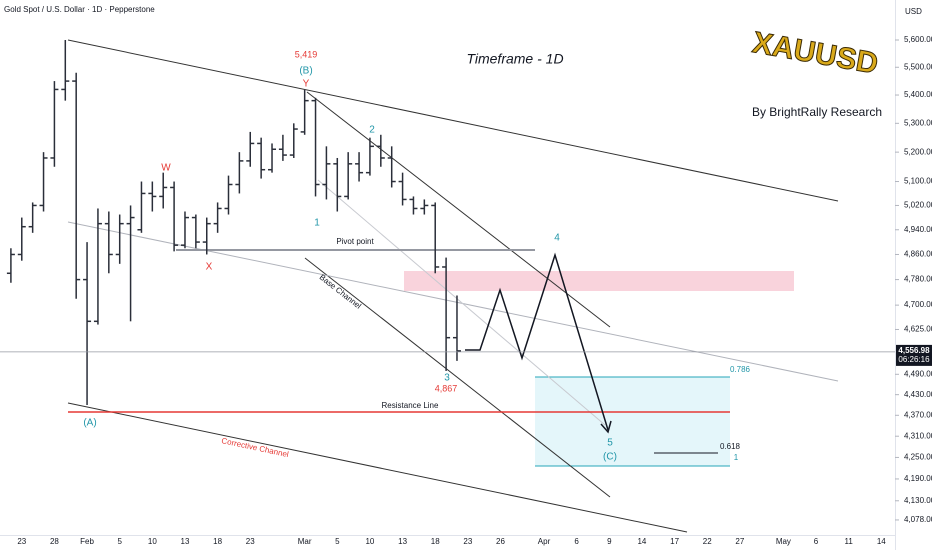  Describe the element at coordinates (355, 241) in the screenshot. I see `drawing-label: Pivot point` at that location.